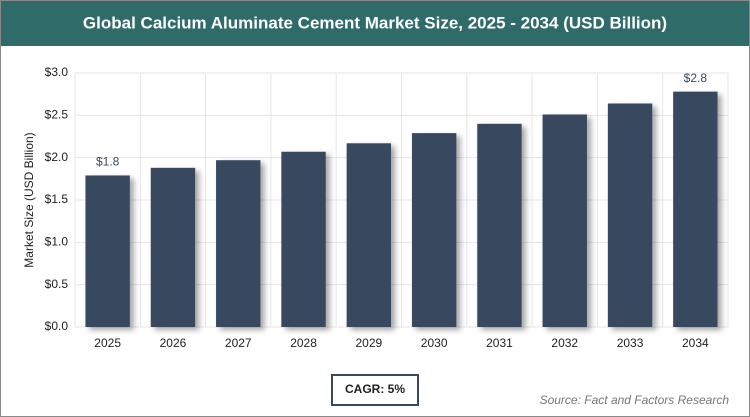 This screenshot has height=417, width=750. Describe the element at coordinates (499, 343) in the screenshot. I see `x-tick-label: 2031` at that location.